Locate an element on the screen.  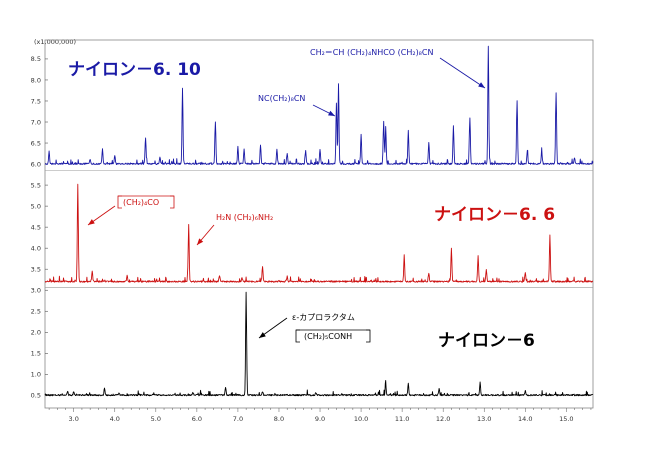
x-tick-label: 6.0 is located at coordinates (197, 419).